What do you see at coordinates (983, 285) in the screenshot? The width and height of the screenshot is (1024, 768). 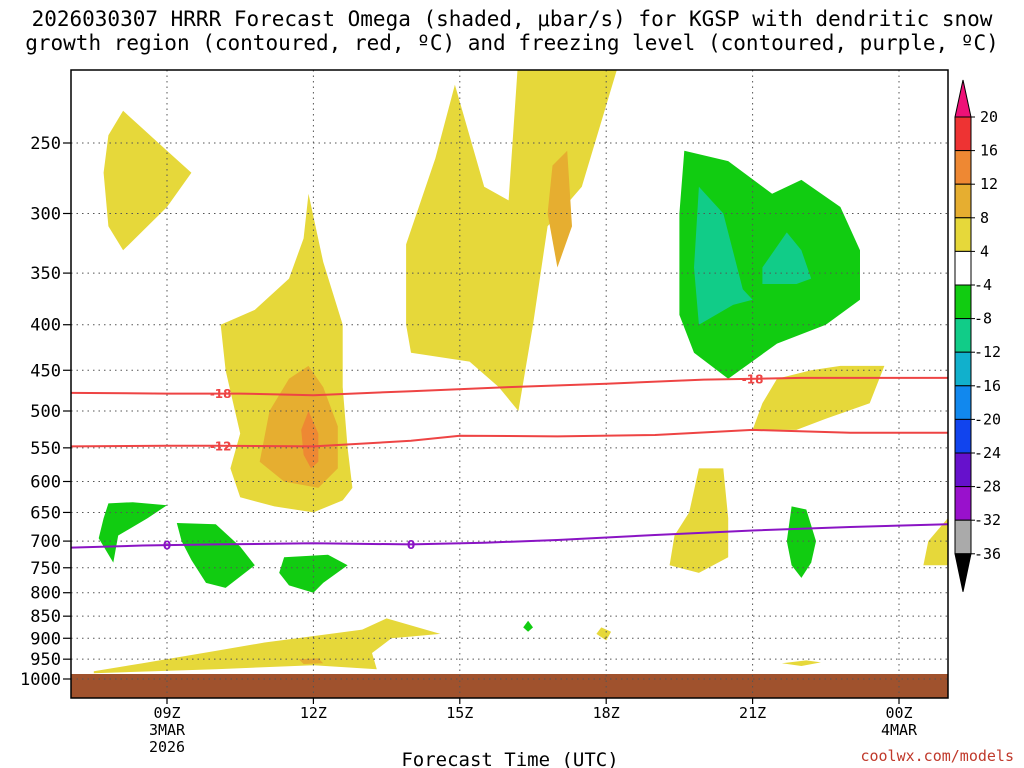 I see `colorbar-label-5: -4` at bounding box center [983, 285].